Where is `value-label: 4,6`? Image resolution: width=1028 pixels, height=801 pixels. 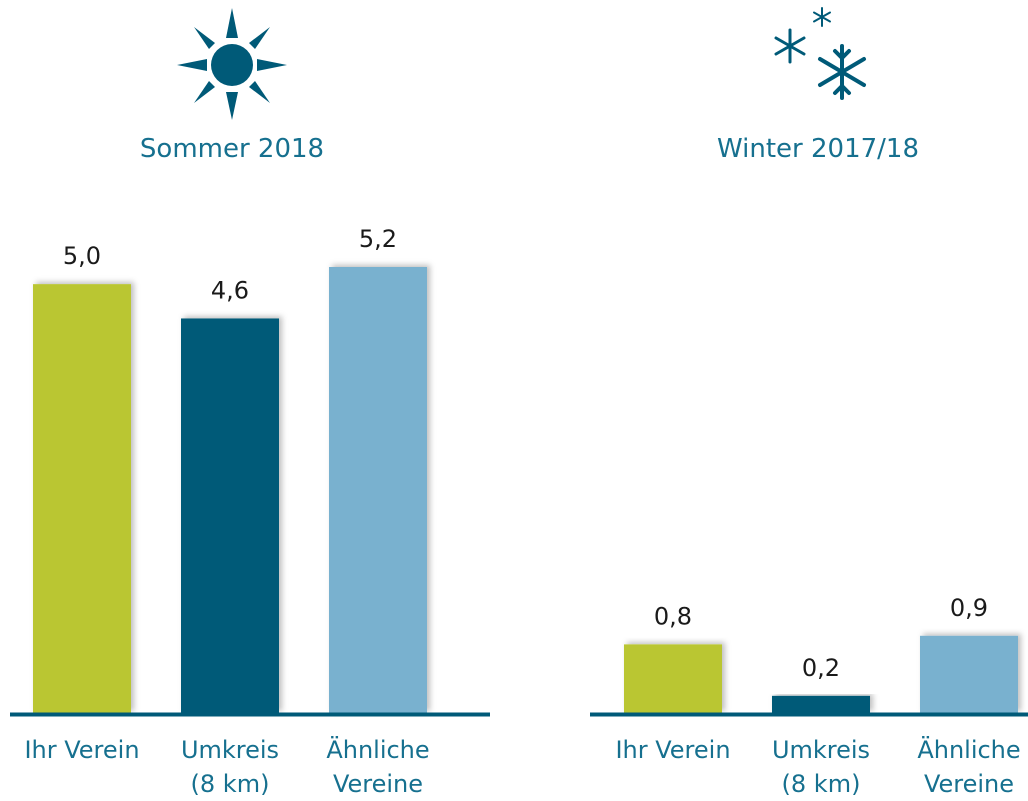
value-label: 4,6 is located at coordinates (230, 290).